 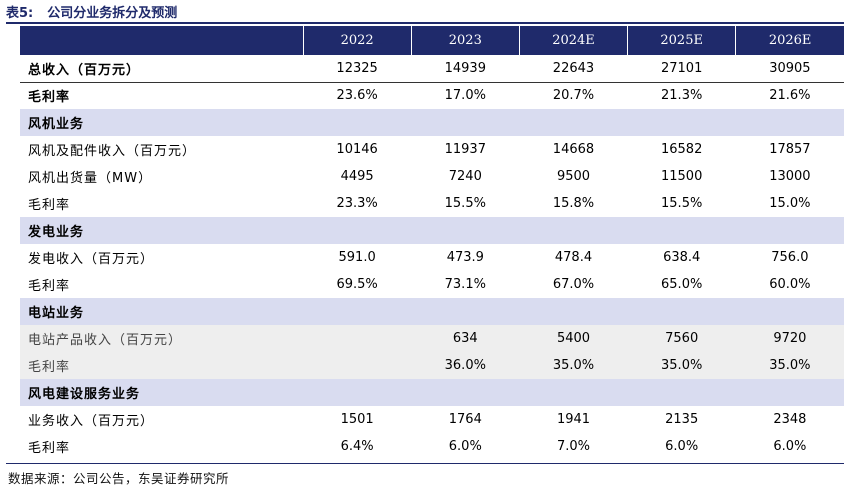 What do you see at coordinates (573, 284) in the screenshot?
I see `table-cell: 67.0%` at bounding box center [573, 284].